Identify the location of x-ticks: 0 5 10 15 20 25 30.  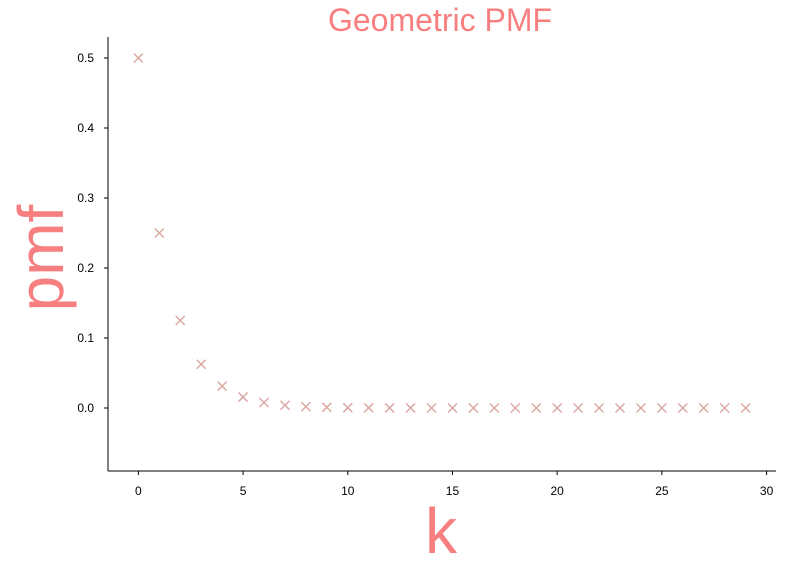
(454, 484).